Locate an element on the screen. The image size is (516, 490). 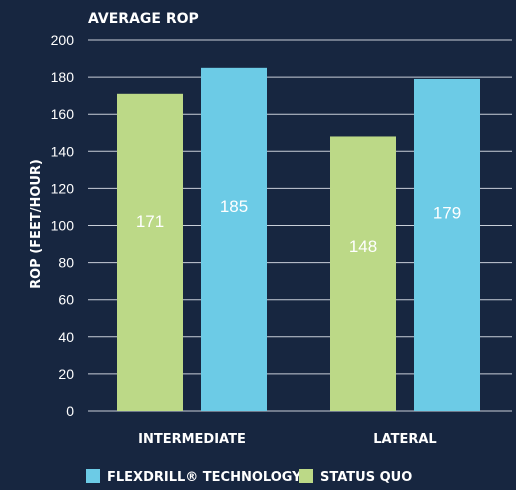
y-tick-label: 80 is located at coordinates (66, 263).